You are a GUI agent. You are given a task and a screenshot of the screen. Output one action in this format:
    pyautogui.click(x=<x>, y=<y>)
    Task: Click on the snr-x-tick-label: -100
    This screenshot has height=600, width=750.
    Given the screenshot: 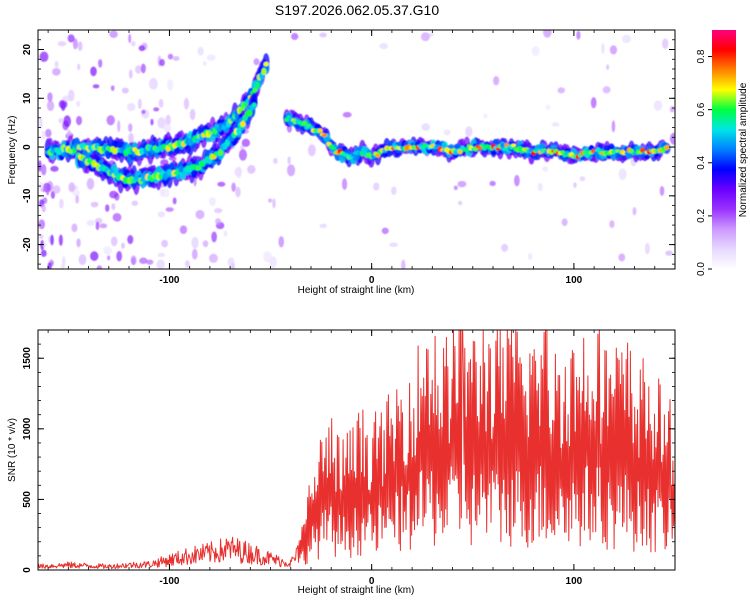 What is the action you would take?
    pyautogui.click(x=169, y=581)
    